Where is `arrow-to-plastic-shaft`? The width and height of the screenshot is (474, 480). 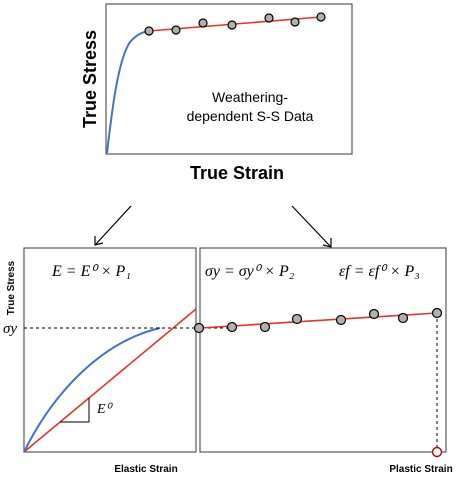
arrow-to-plastic-shaft is located at coordinates (311, 226).